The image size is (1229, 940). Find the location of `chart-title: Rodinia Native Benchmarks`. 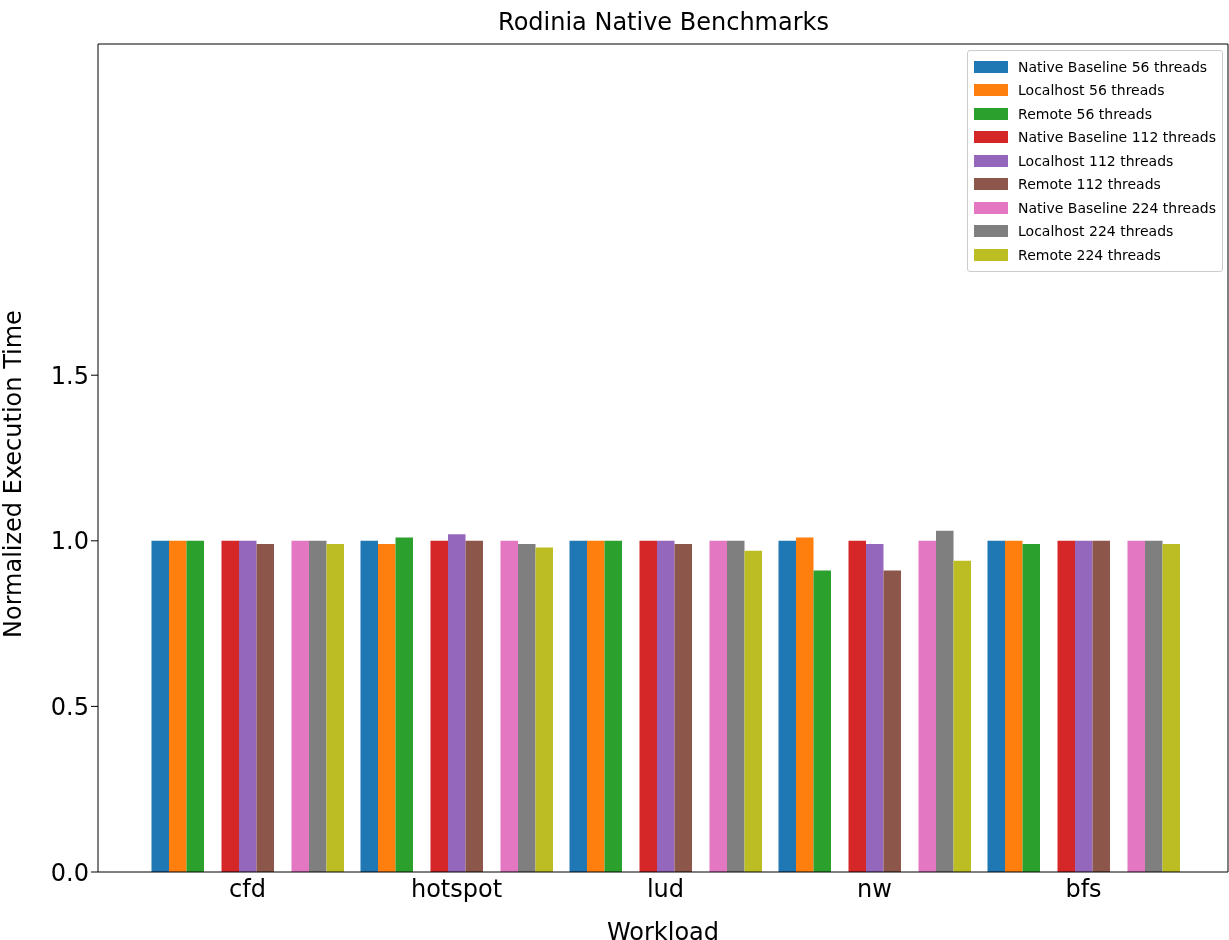

chart-title: Rodinia Native Benchmarks is located at coordinates (663, 22).